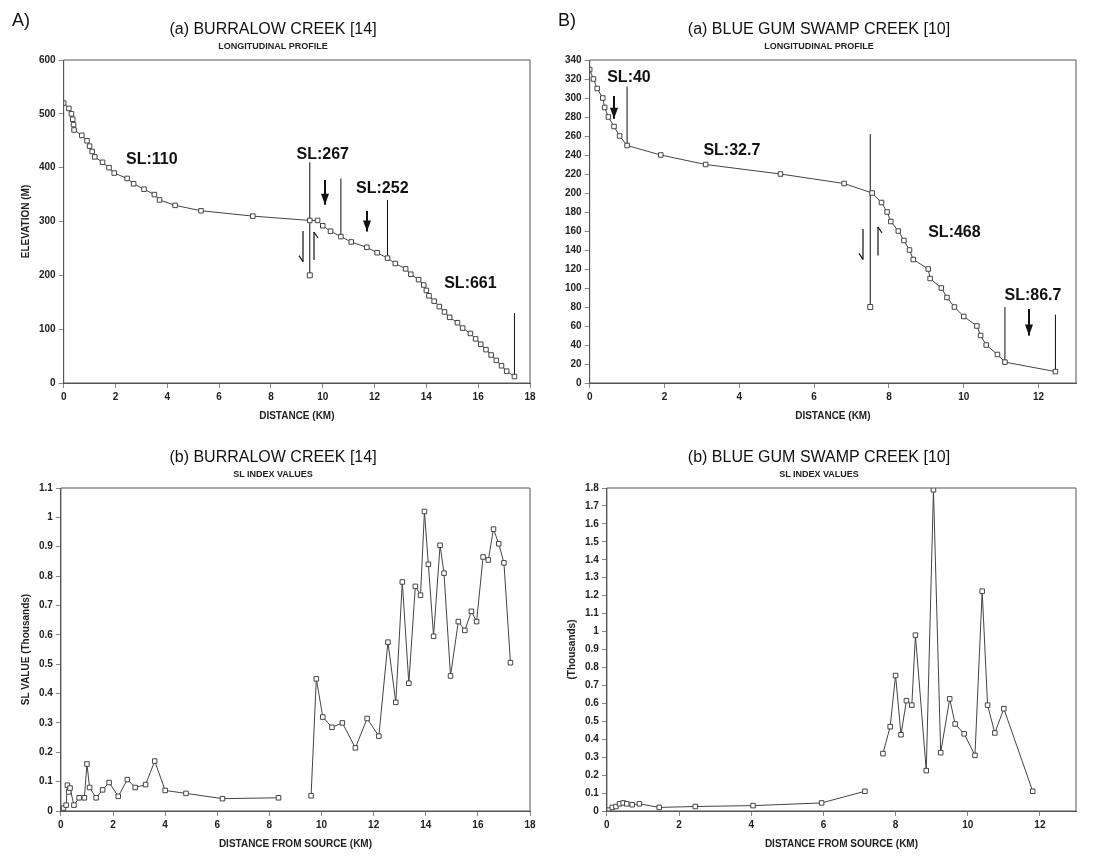  What do you see at coordinates (592, 649) in the screenshot?
I see `y-tick-label: 0.9` at bounding box center [592, 649].